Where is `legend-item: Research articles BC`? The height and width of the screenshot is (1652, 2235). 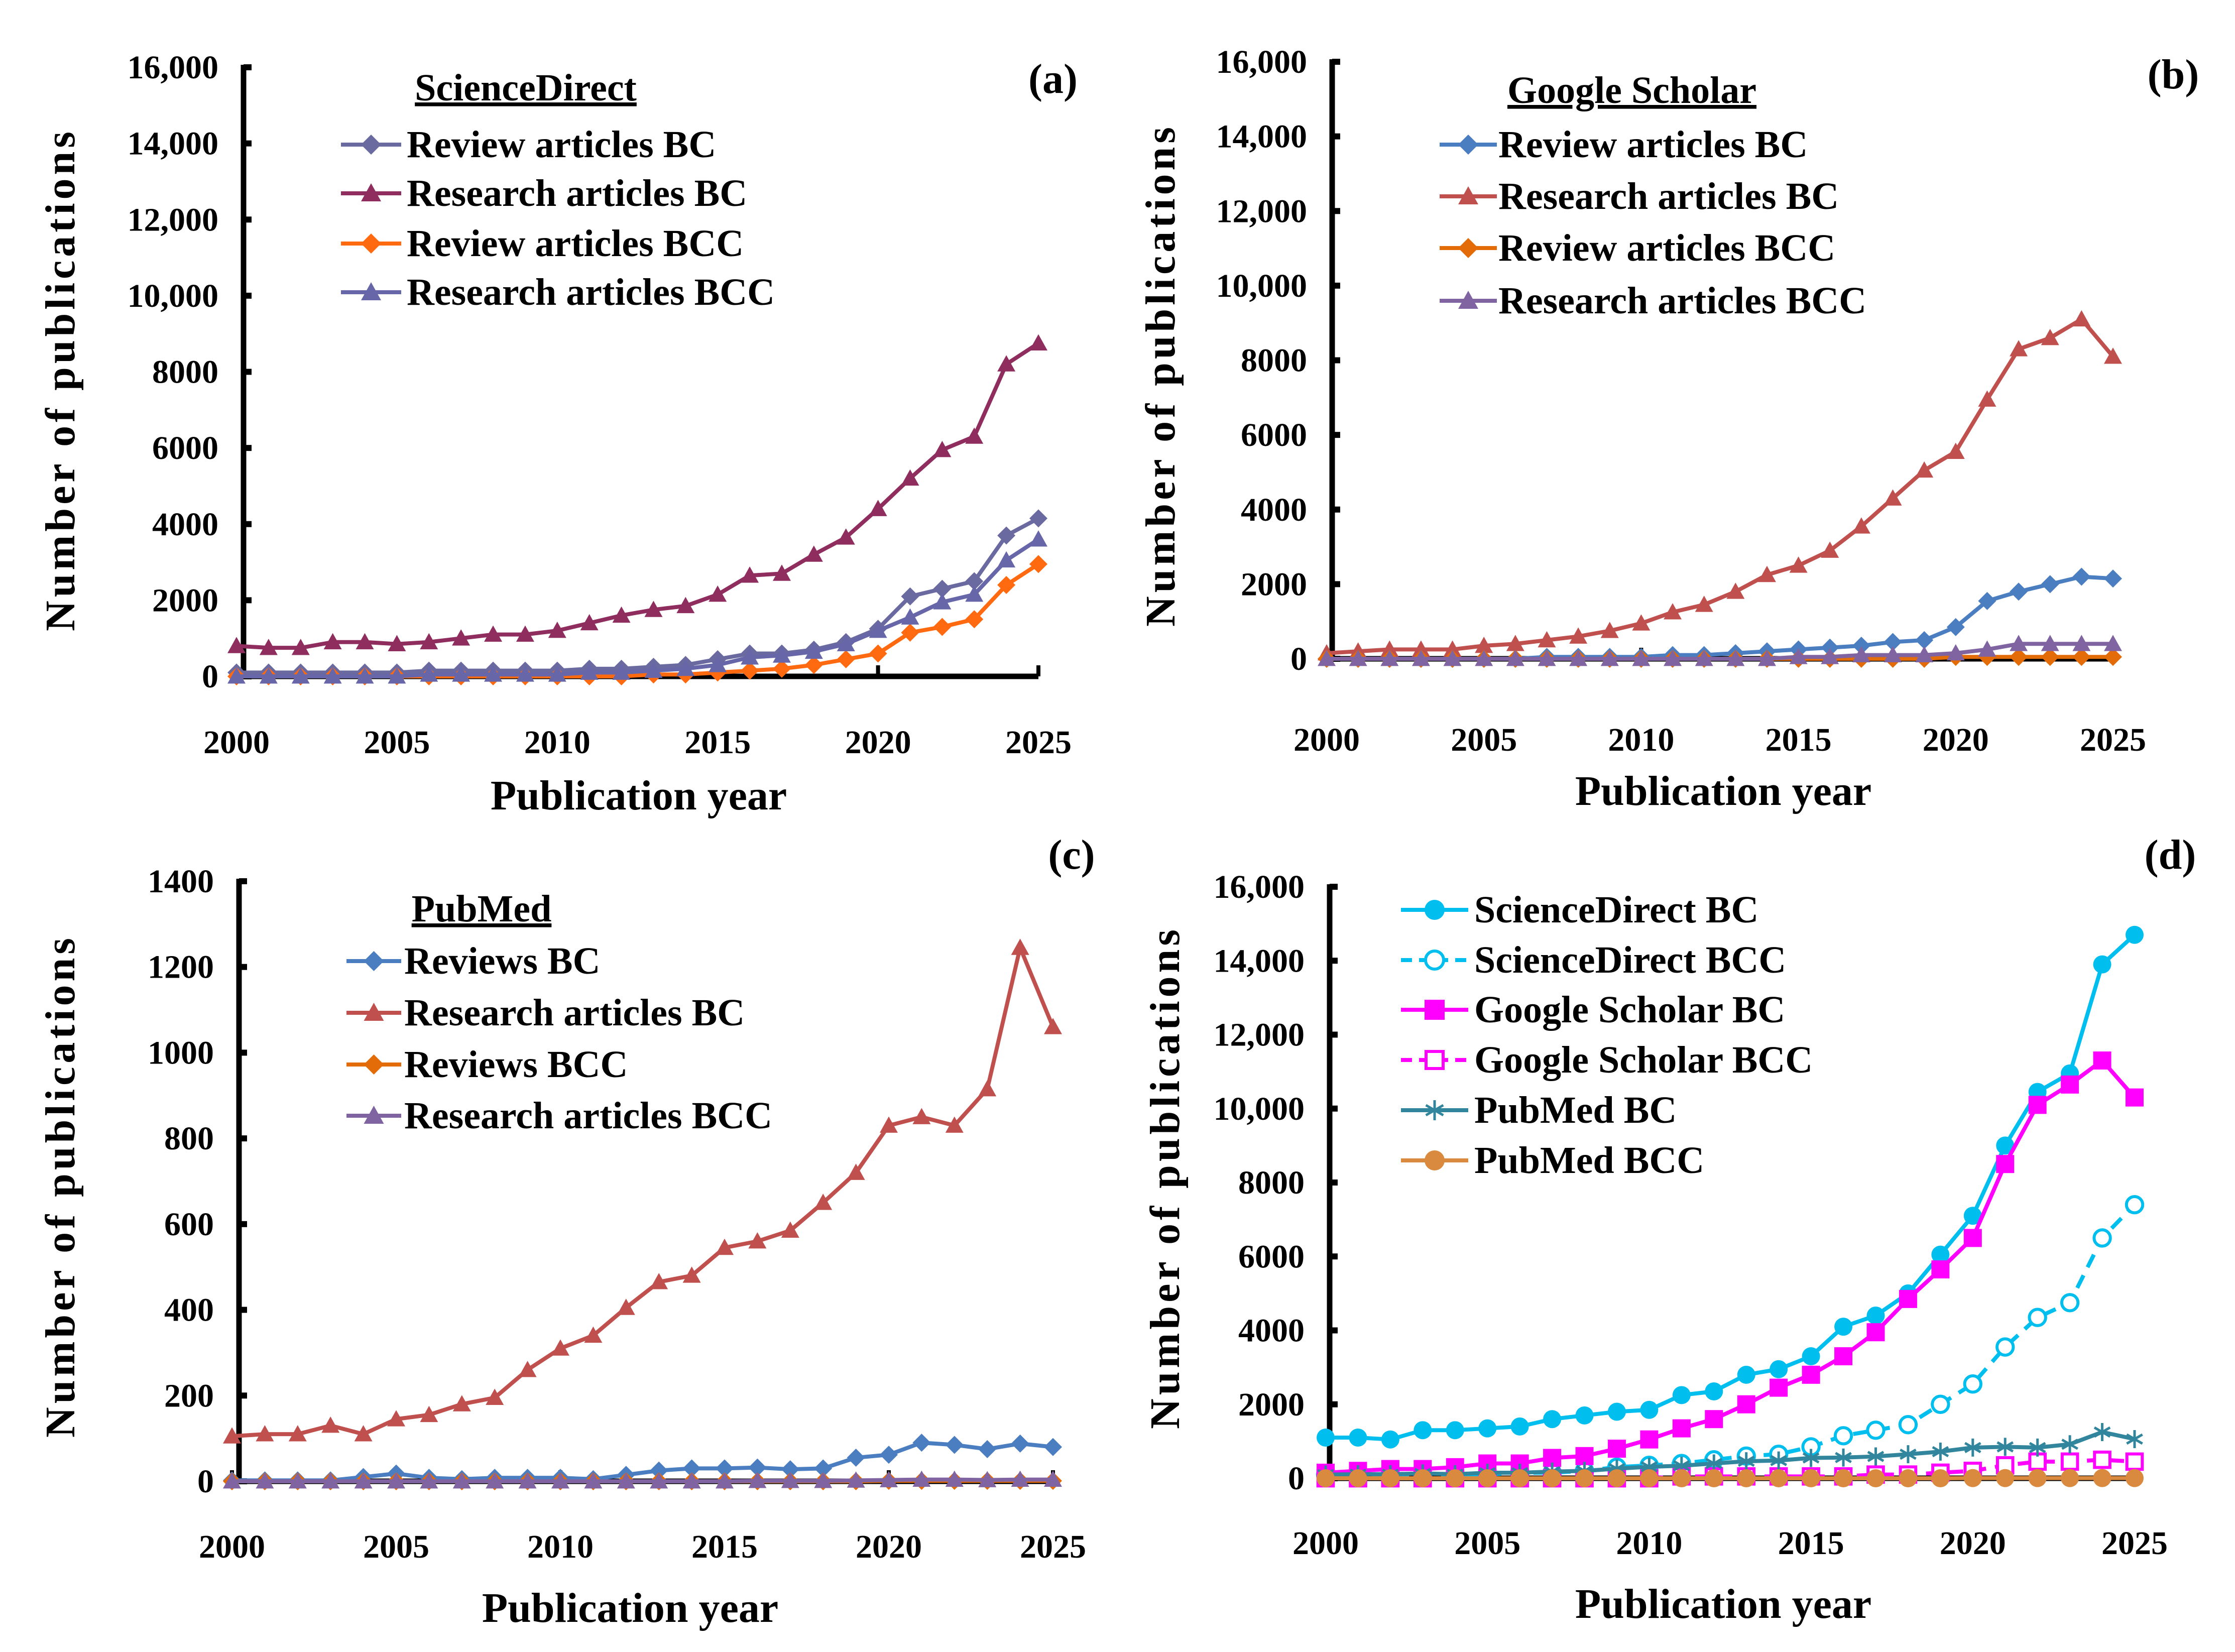
legend-item: Research articles BC is located at coordinates (545, 1013).